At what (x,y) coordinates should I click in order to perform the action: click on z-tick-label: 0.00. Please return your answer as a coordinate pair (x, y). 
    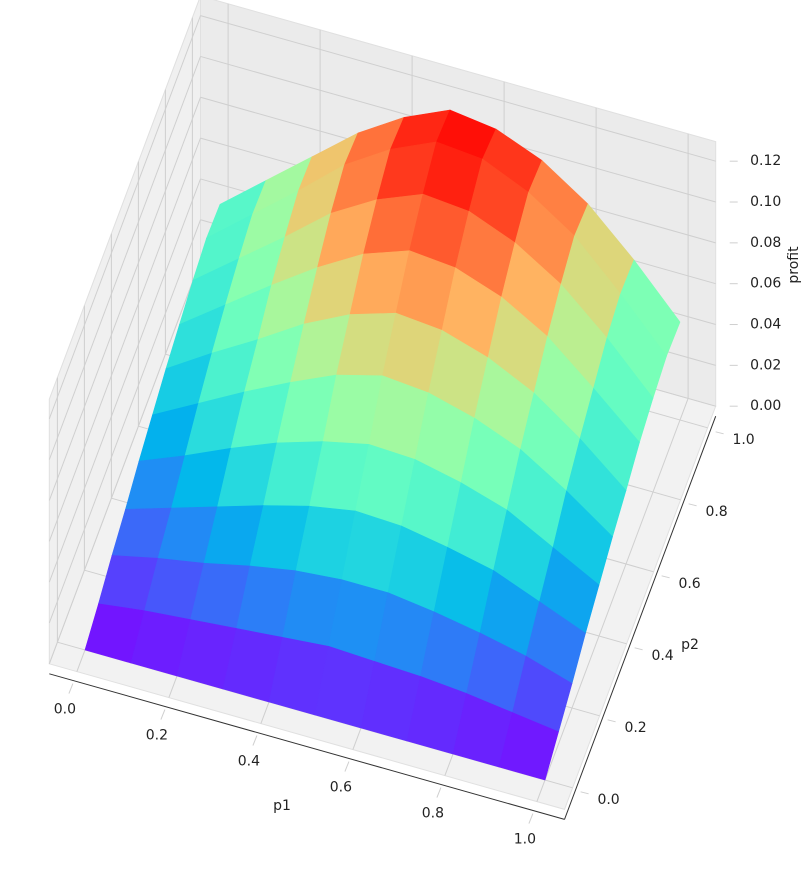
    Looking at the image, I should click on (765, 406).